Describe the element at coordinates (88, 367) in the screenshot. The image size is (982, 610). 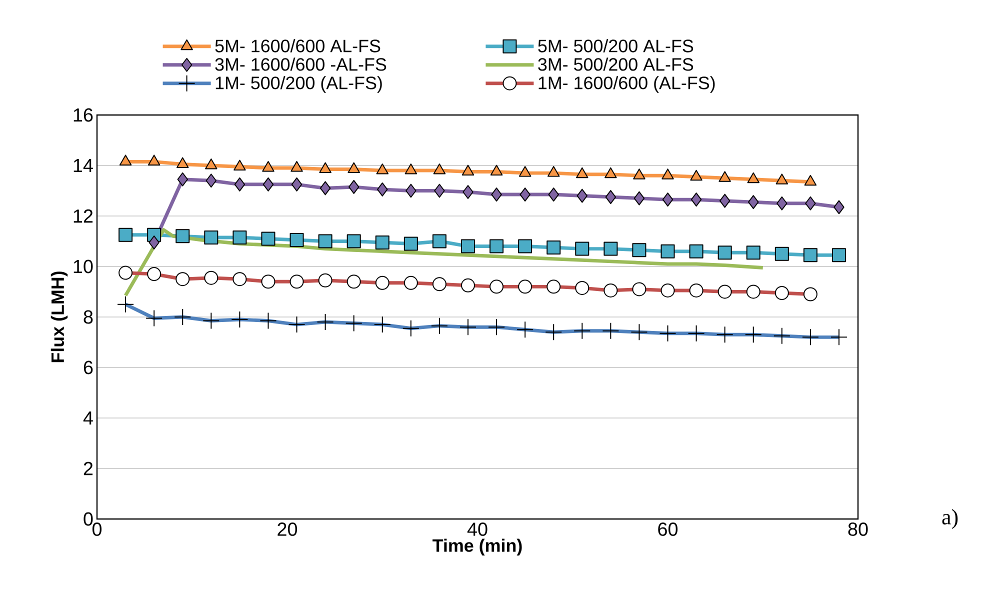
I see `y-tick-label: 6` at that location.